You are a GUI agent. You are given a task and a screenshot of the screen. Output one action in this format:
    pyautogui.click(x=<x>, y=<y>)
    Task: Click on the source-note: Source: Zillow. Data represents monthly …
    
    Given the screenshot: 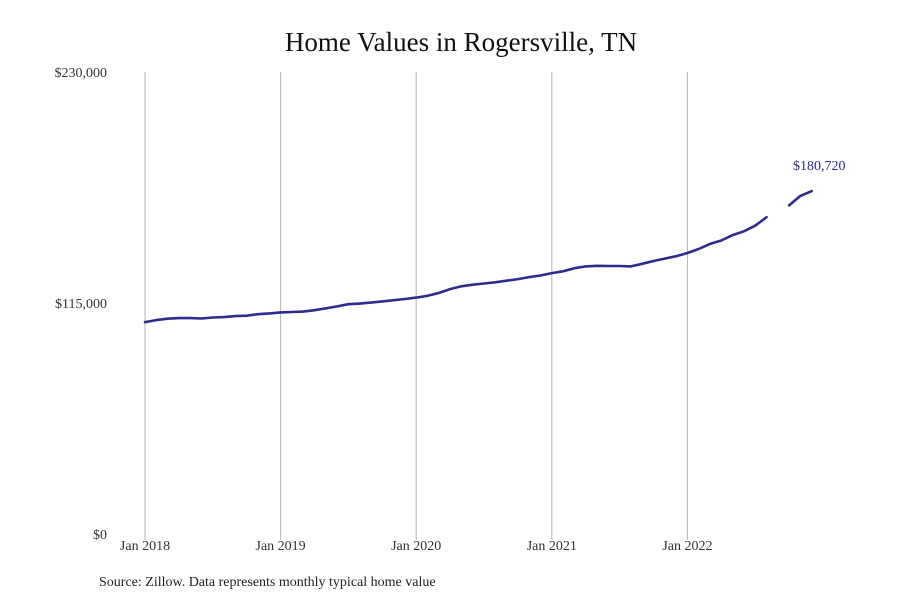 What is the action you would take?
    pyautogui.click(x=267, y=582)
    